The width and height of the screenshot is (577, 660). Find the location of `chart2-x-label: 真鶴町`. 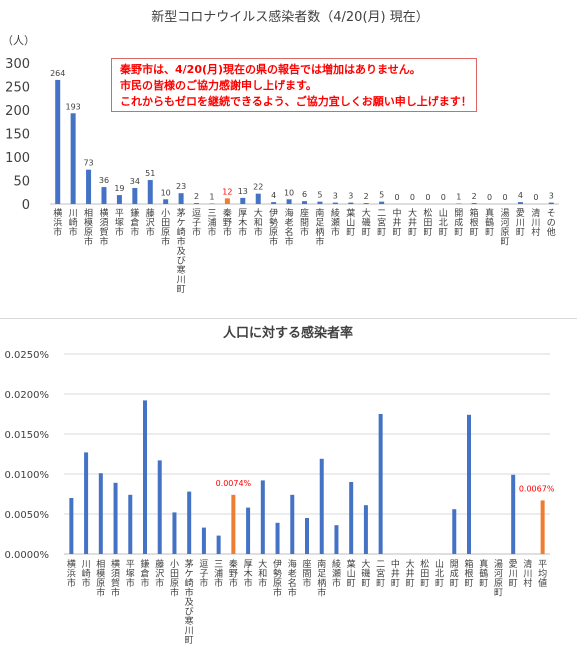

chart2-x-label: 真鶴町 is located at coordinates (483, 573).